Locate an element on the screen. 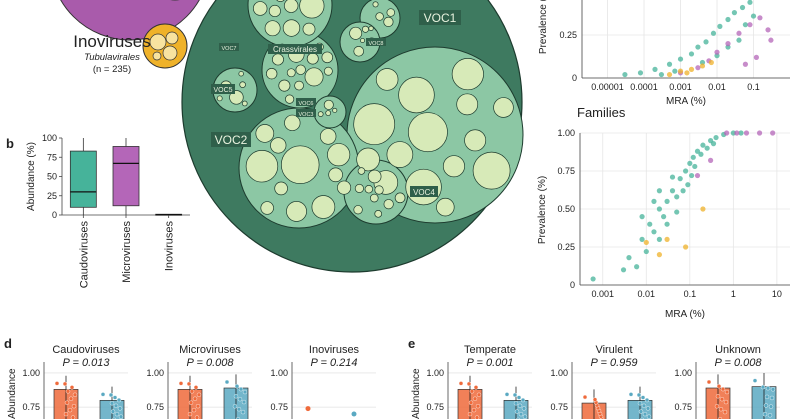 This screenshot has height=419, width=800. voc3-label: VOC3 is located at coordinates (306, 115).